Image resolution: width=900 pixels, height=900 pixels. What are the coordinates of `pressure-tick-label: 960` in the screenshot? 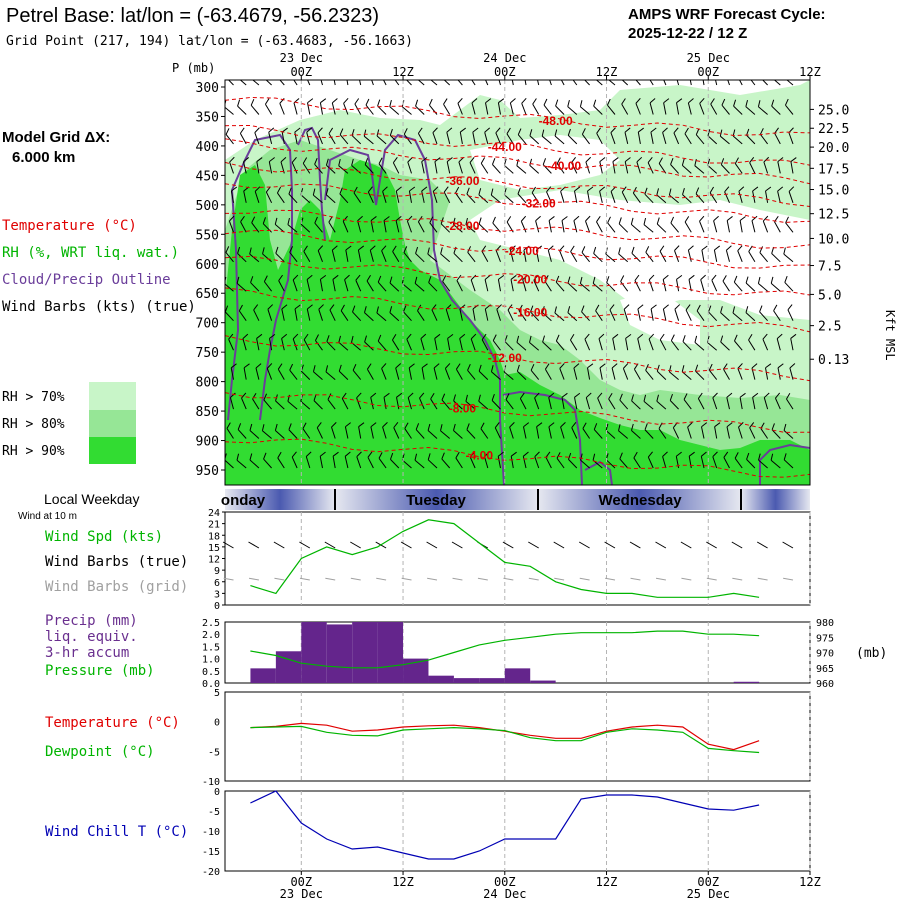 It's located at (825, 684).